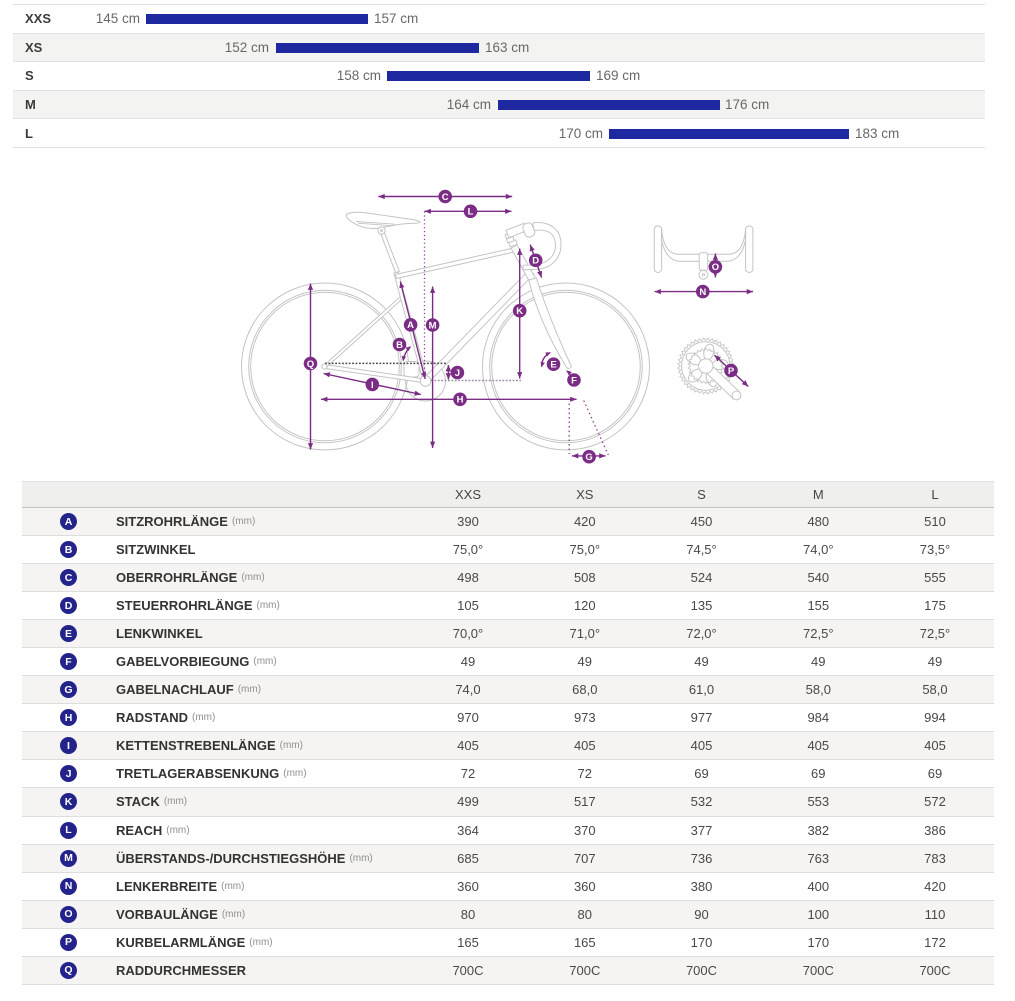 The height and width of the screenshot is (1001, 1015). What do you see at coordinates (410, 325) in the screenshot?
I see `svg-text: A` at bounding box center [410, 325].